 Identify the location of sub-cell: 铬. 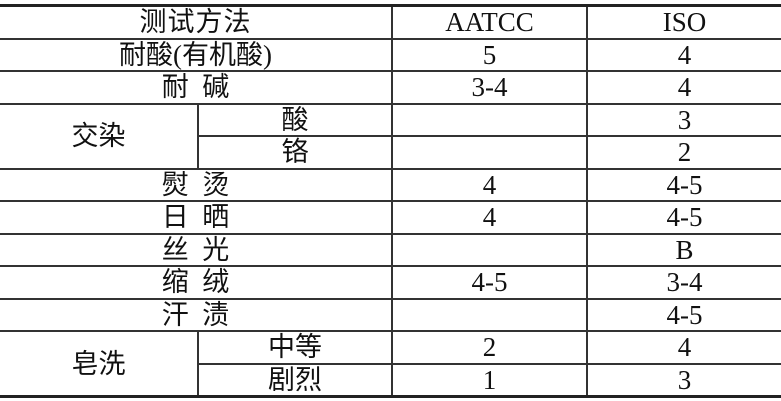
(295, 152).